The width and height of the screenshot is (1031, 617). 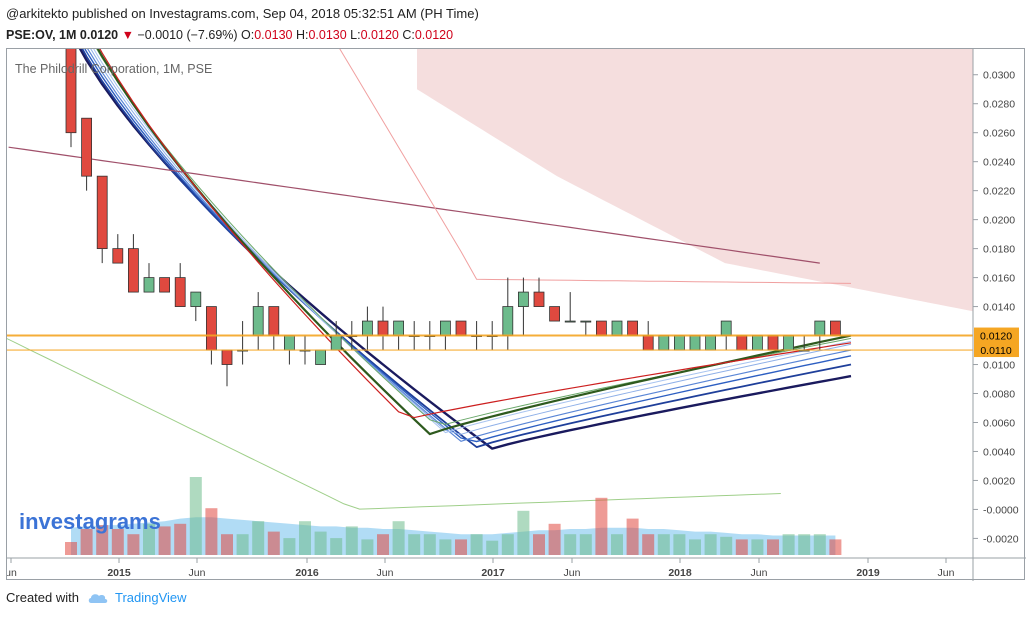 What do you see at coordinates (999, 279) in the screenshot?
I see `y-tick-label: 0.0160` at bounding box center [999, 279].